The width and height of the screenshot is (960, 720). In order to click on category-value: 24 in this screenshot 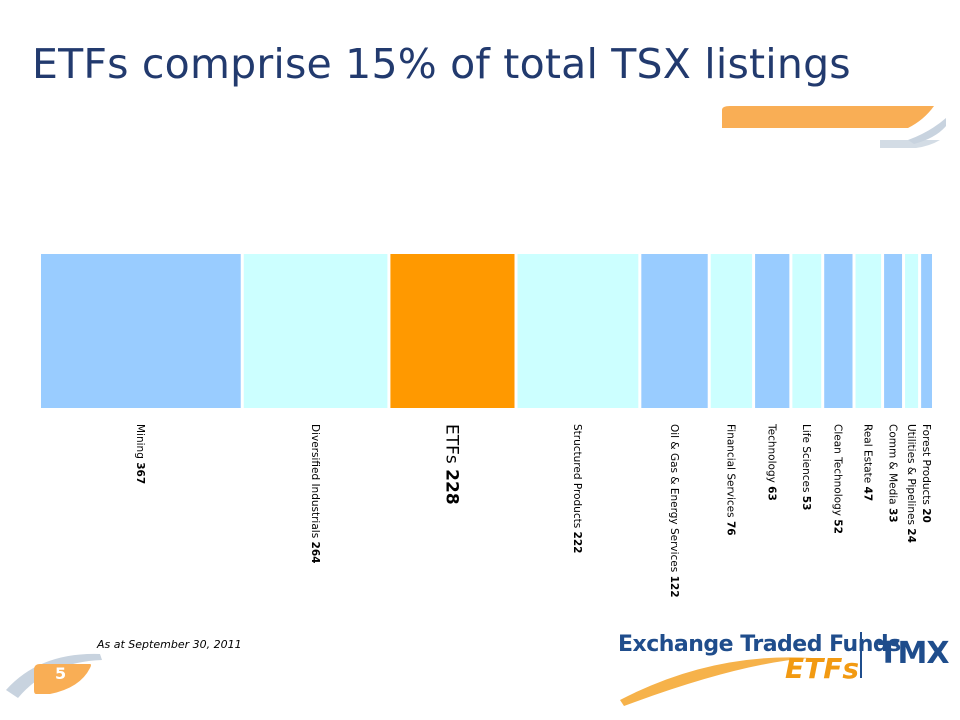, I will do `click(911, 535)`.